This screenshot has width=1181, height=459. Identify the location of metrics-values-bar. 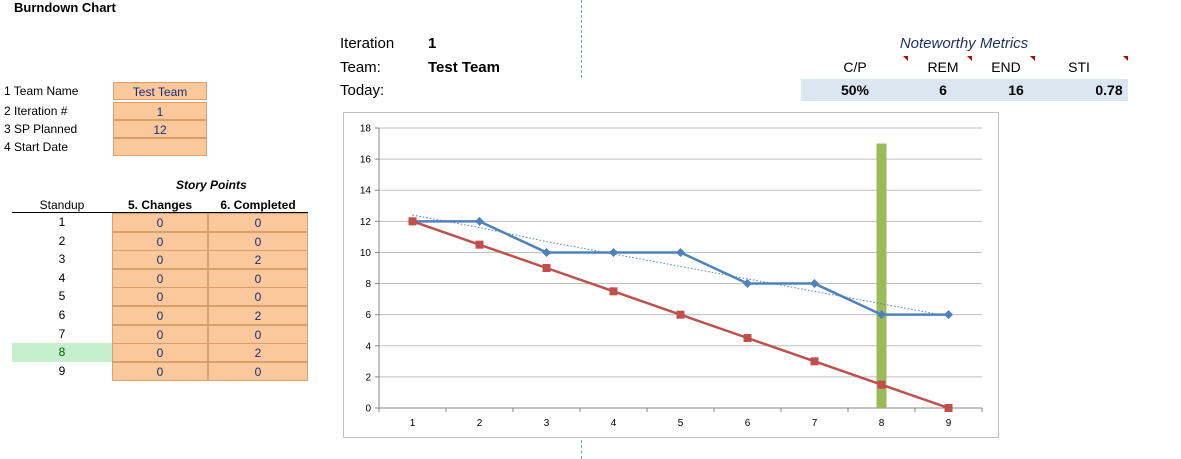
(964, 90).